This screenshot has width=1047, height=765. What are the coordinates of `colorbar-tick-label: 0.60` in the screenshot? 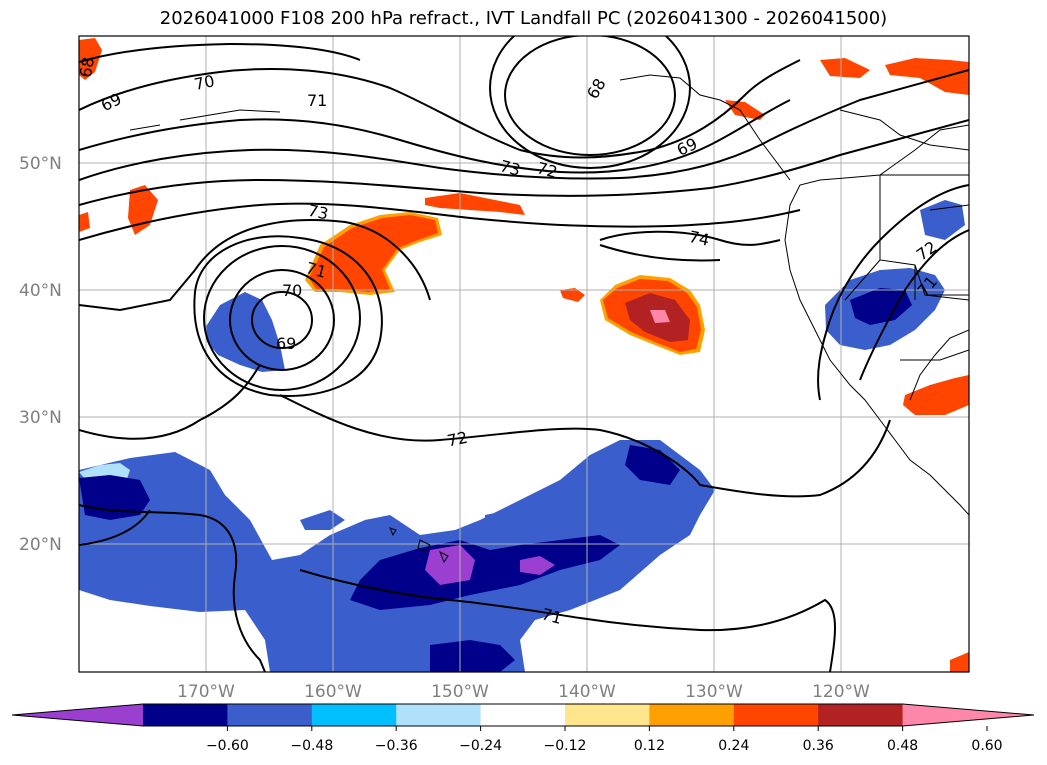 It's located at (986, 746).